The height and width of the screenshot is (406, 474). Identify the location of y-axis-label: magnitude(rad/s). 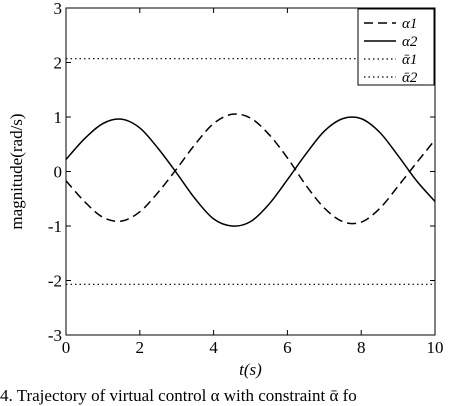
(16, 171).